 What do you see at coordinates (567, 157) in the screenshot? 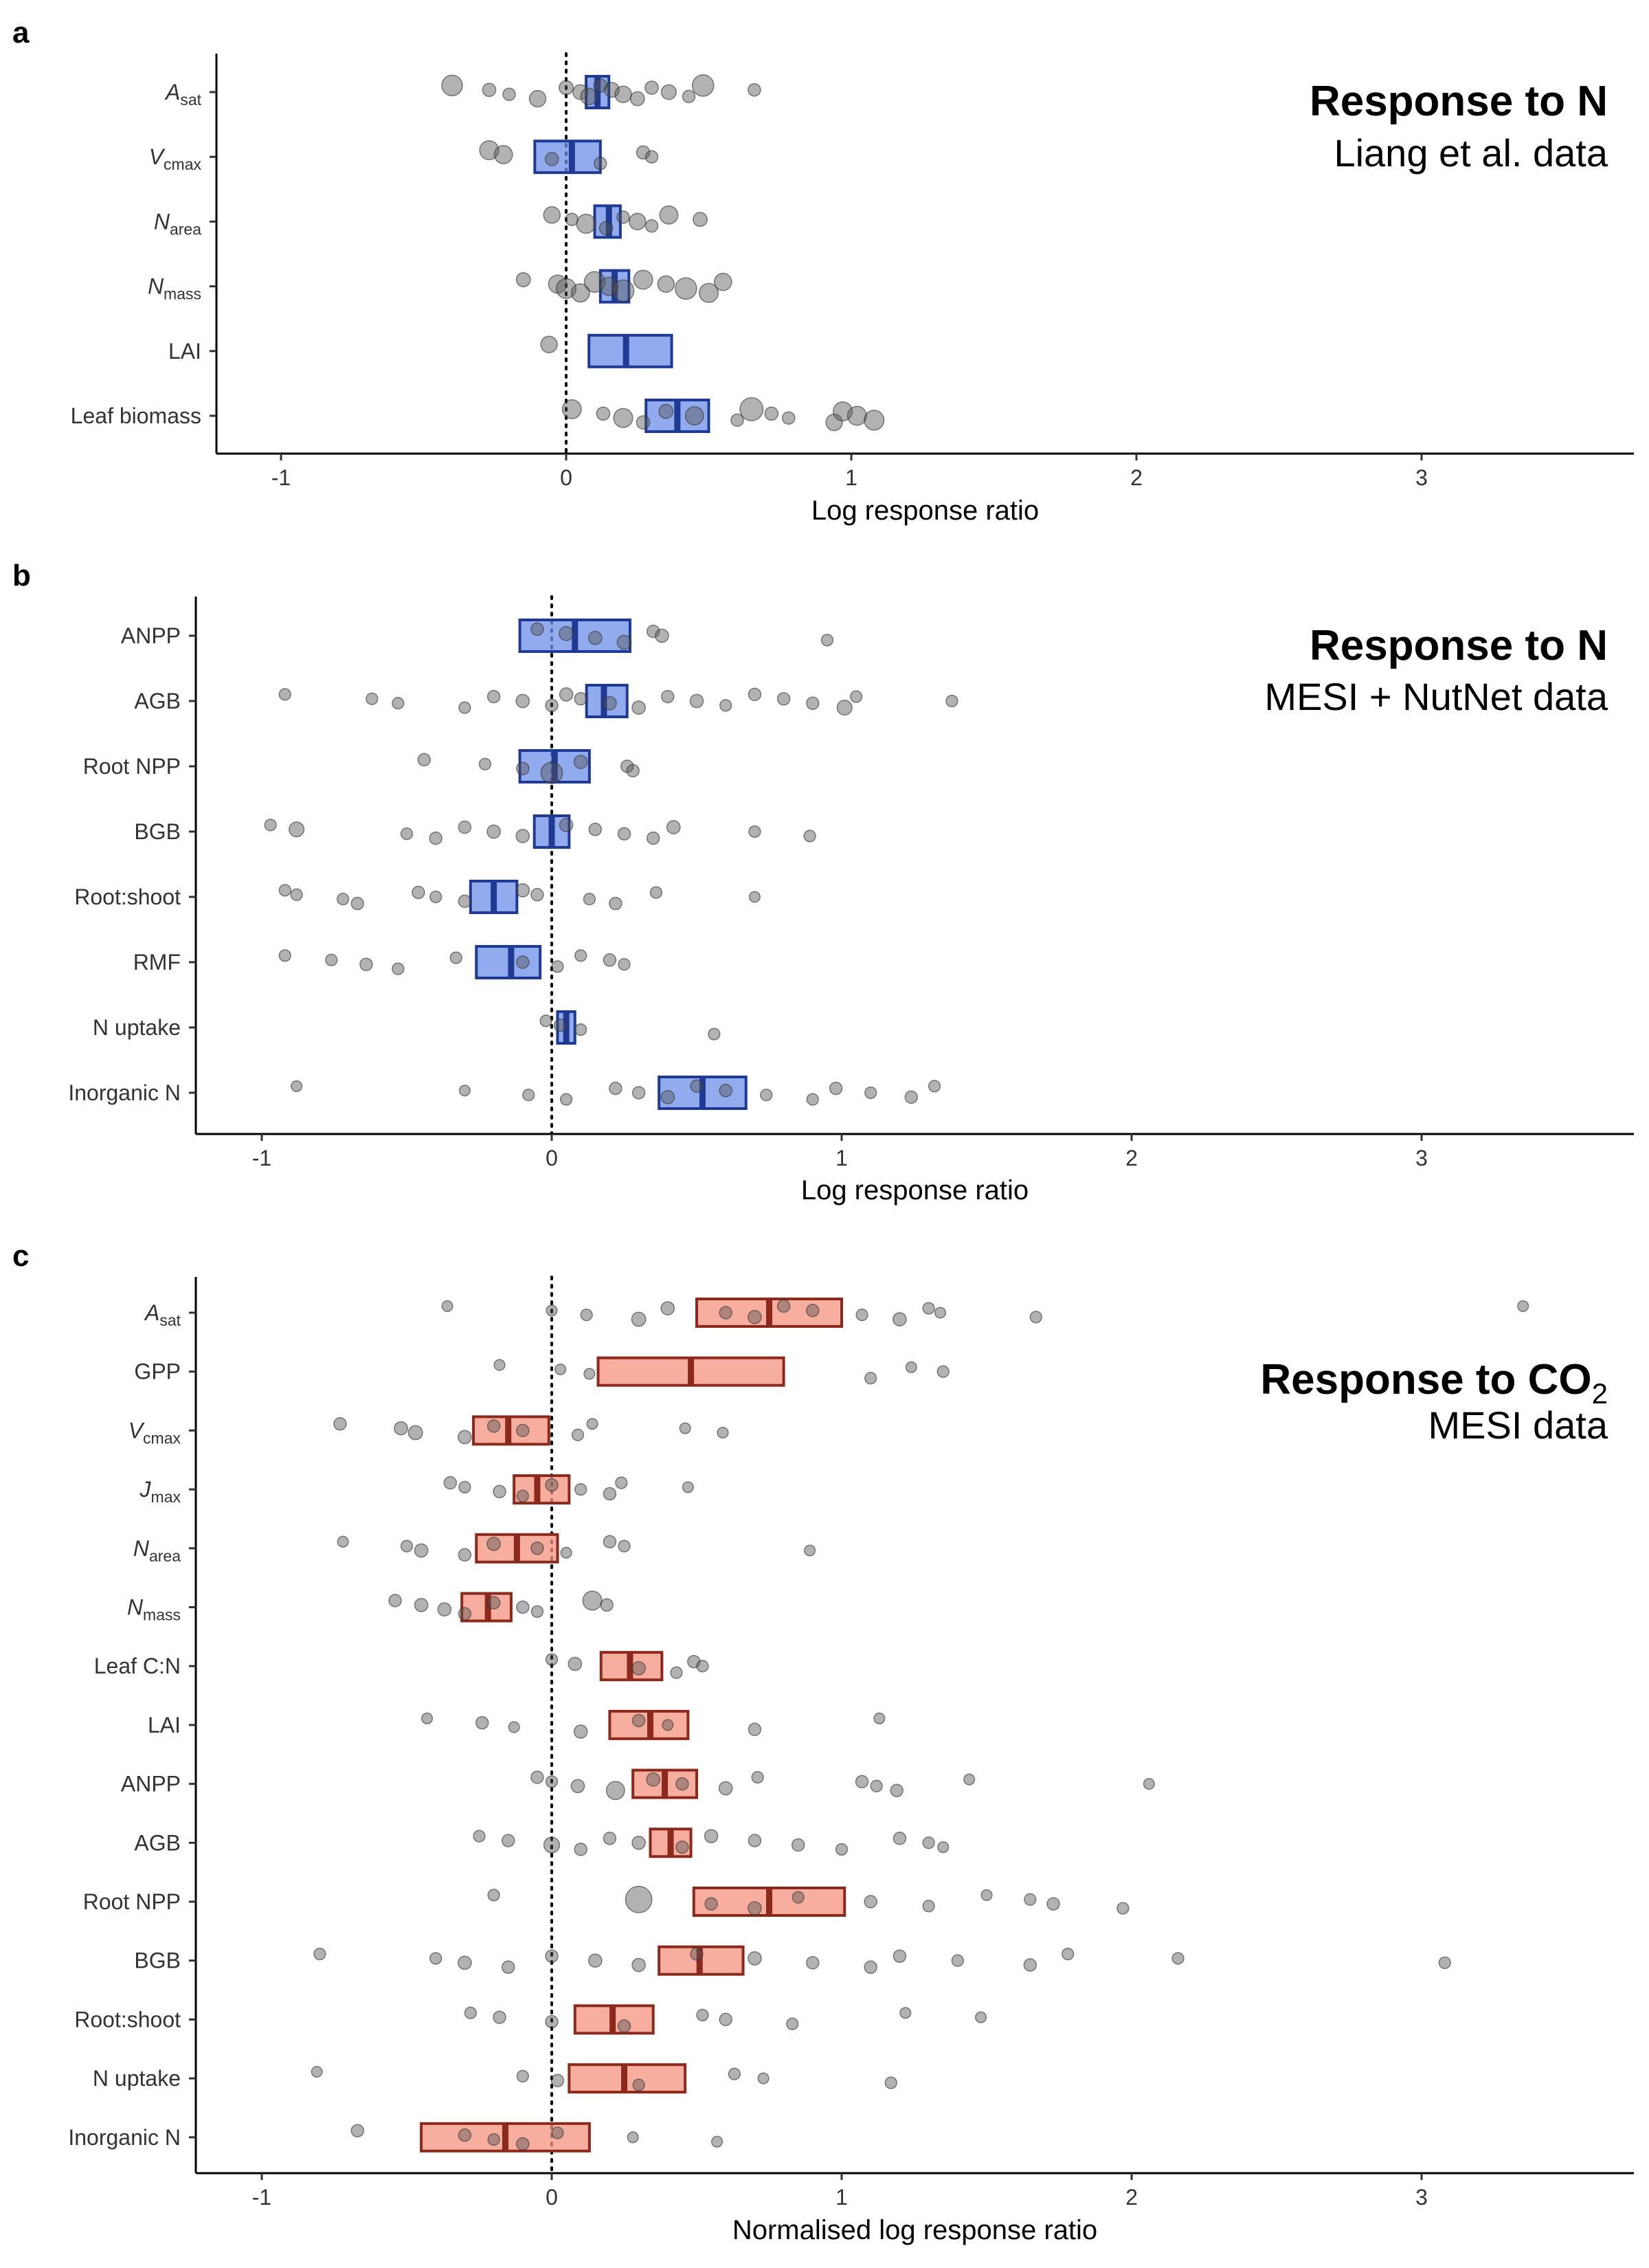
I see `iqr-box` at bounding box center [567, 157].